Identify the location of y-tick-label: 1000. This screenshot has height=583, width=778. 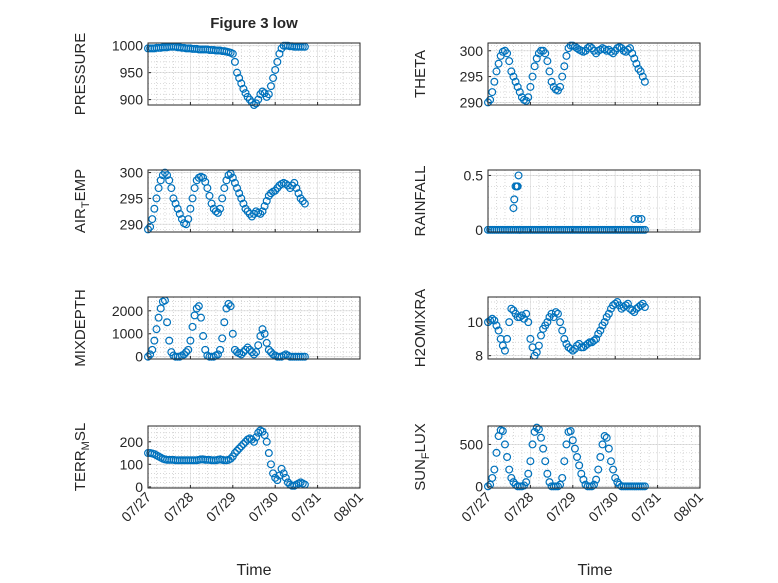
(127, 334).